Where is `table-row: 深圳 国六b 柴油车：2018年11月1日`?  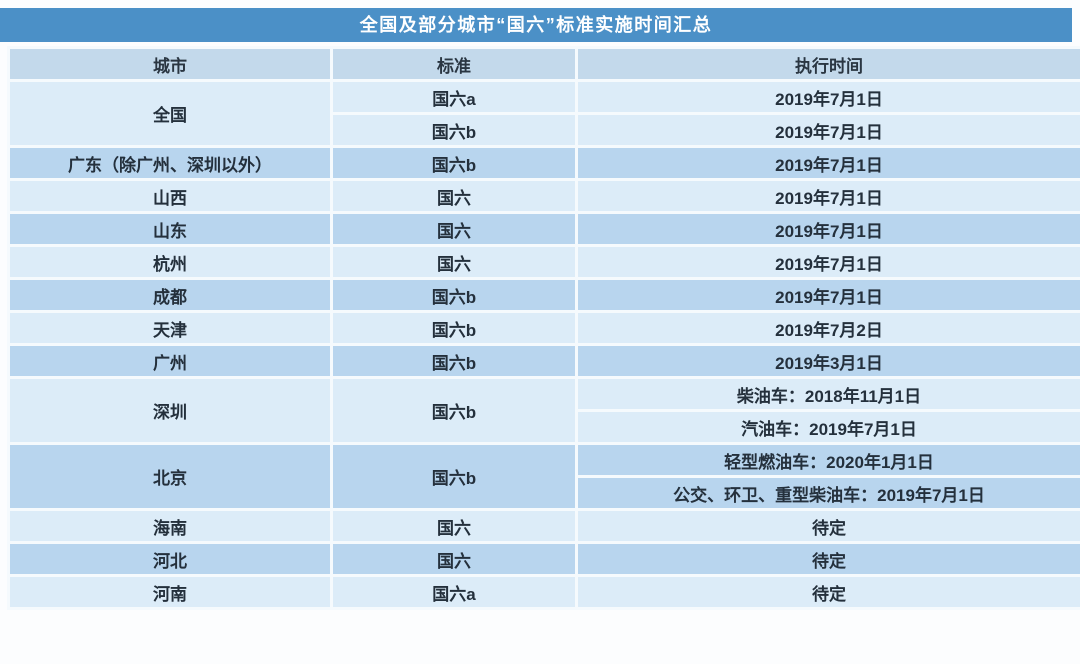 table-row: 深圳 国六b 柴油车：2018年11月1日 is located at coordinates (543, 410).